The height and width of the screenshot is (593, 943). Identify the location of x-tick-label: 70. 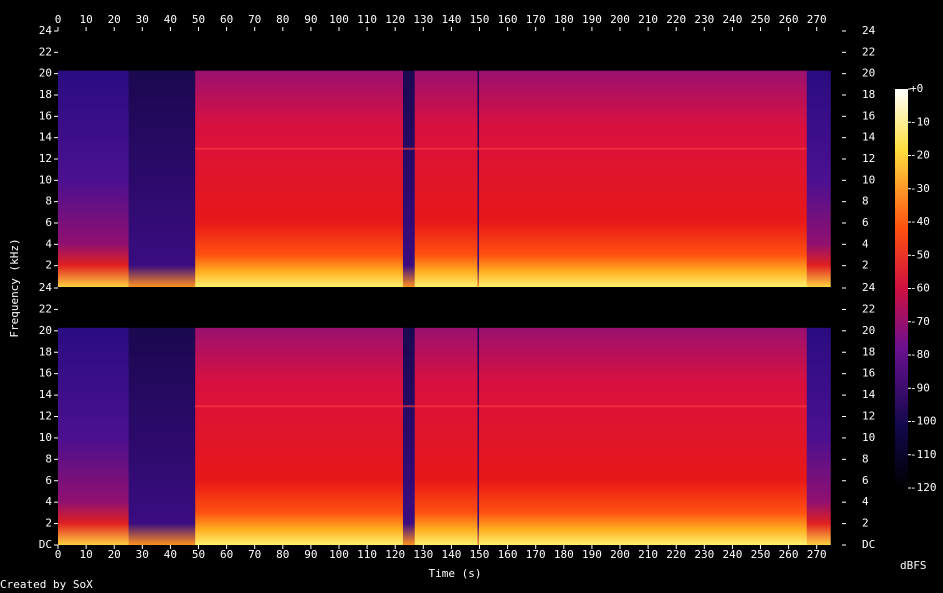
(254, 554).